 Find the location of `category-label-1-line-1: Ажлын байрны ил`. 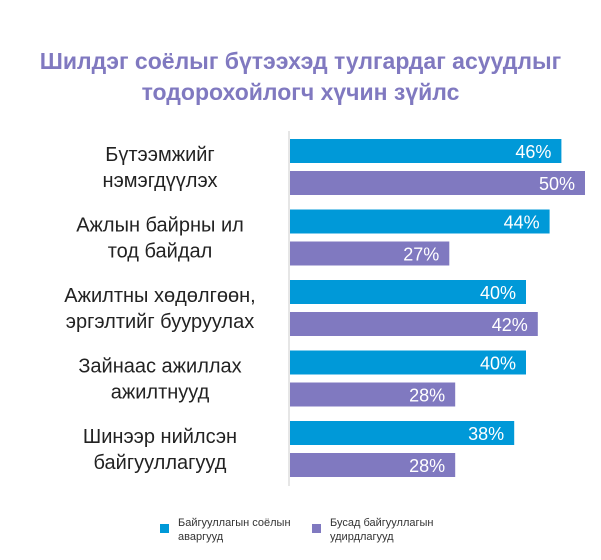

category-label-1-line-1: Ажлын байрны ил is located at coordinates (160, 226).